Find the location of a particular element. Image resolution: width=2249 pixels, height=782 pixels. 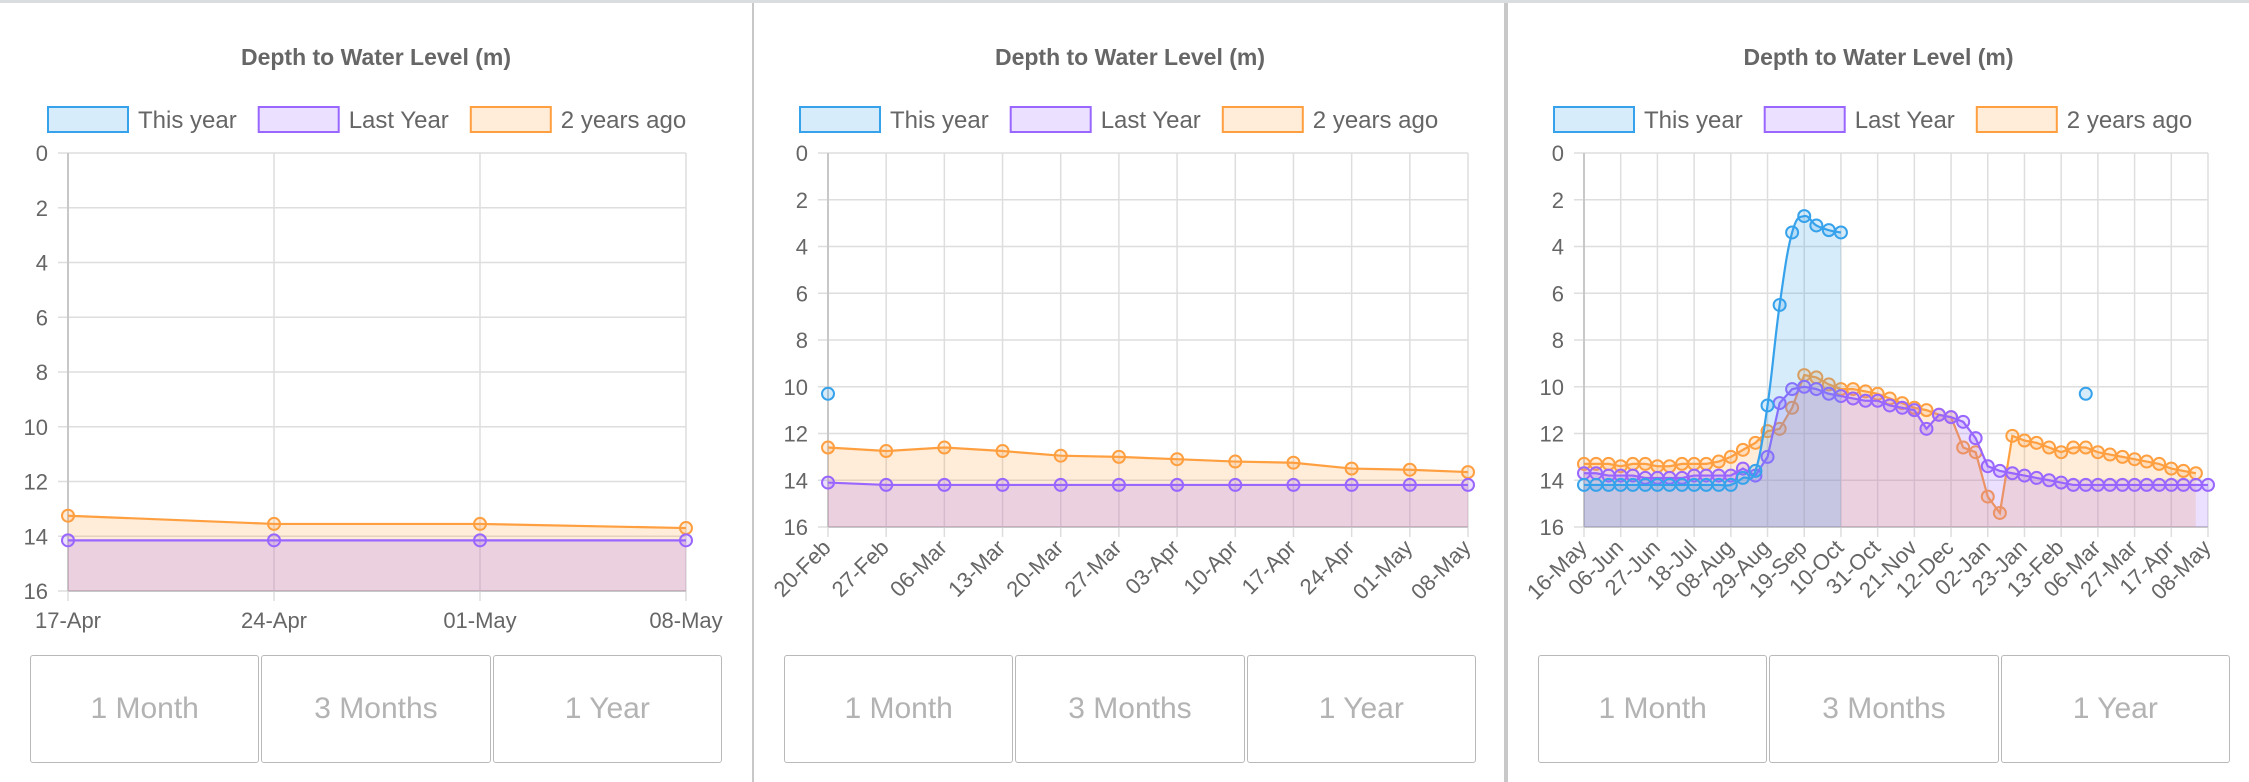

range-buttons-1: 1 Month 3 Months 1 Year is located at coordinates (376, 709).